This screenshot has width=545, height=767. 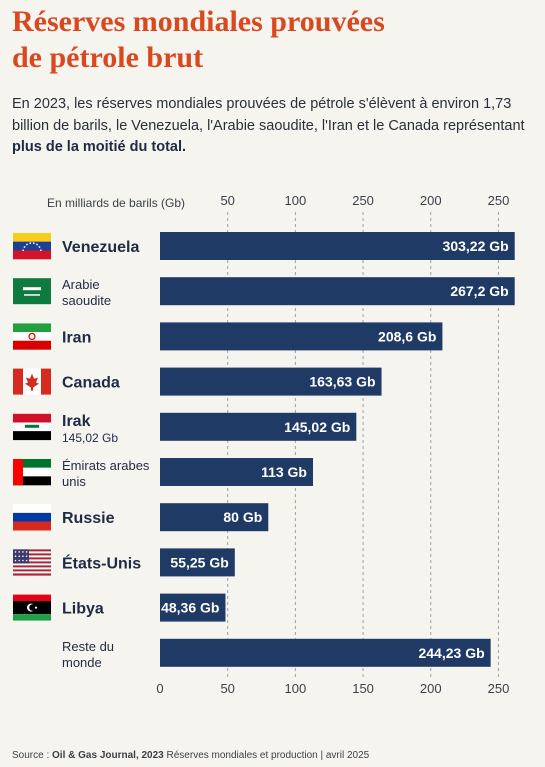 What do you see at coordinates (82, 662) in the screenshot?
I see `category-label: monde` at bounding box center [82, 662].